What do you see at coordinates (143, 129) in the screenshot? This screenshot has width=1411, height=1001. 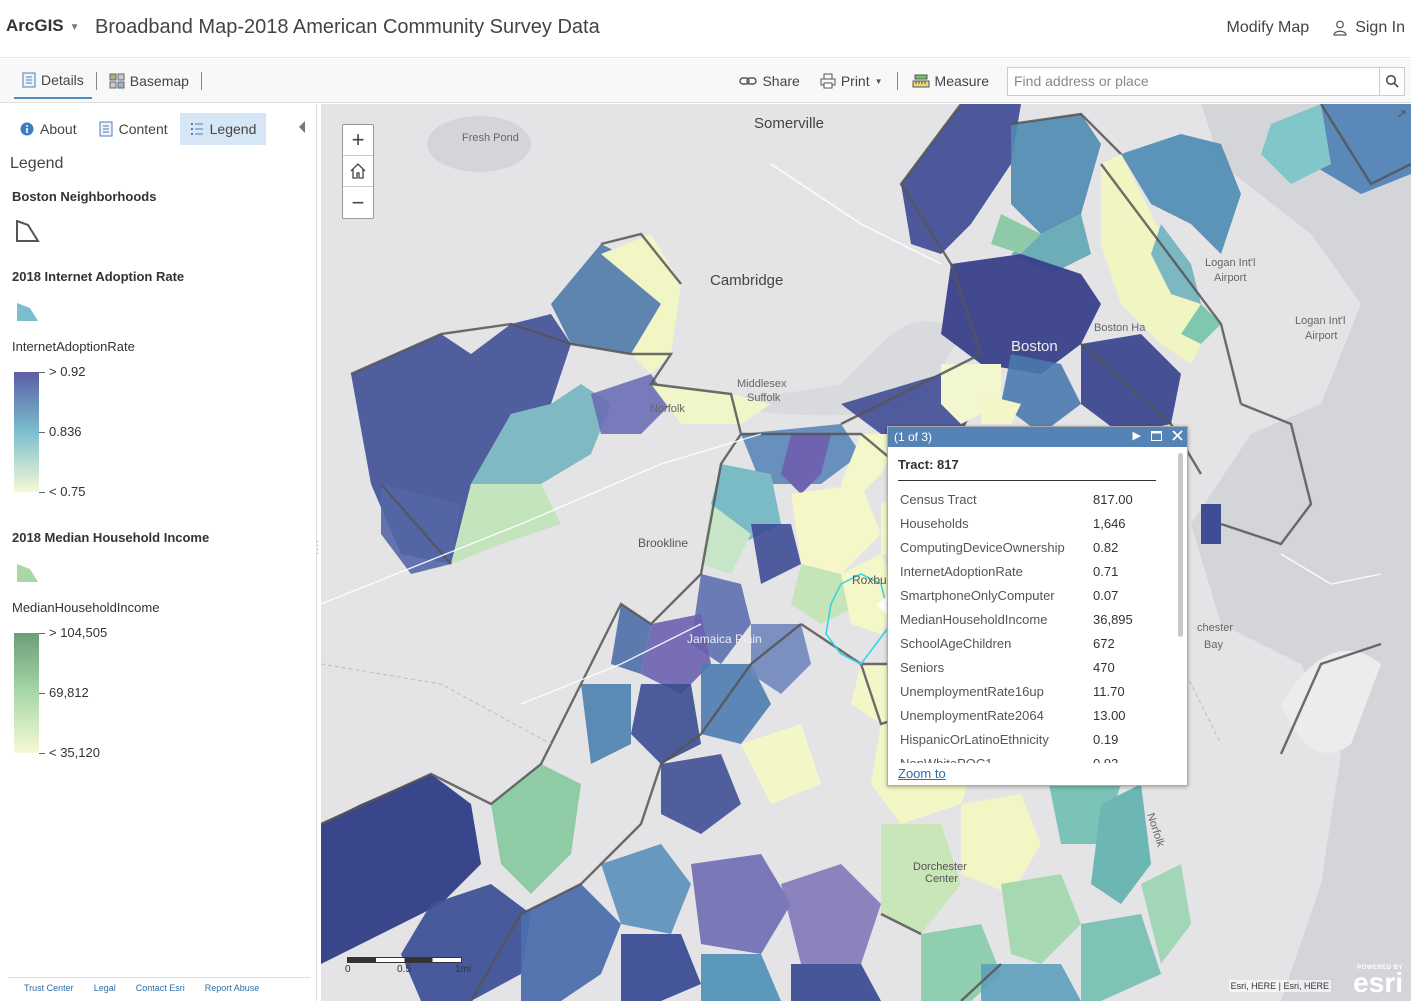 I see `tab-content-label: Content` at bounding box center [143, 129].